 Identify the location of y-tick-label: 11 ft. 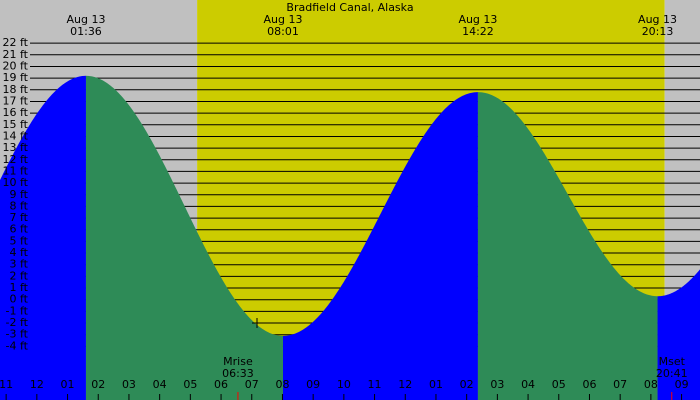
(16, 170).